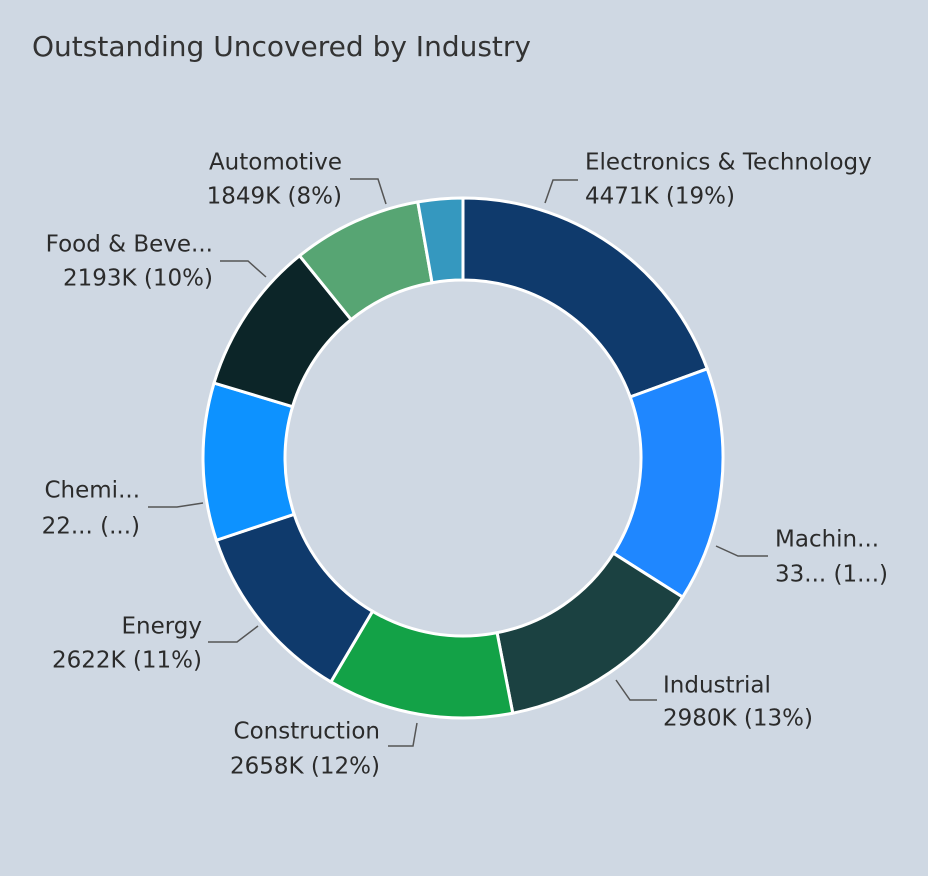 This screenshot has height=876, width=928. I want to click on category-label: Electronics & Technology, so click(728, 163).